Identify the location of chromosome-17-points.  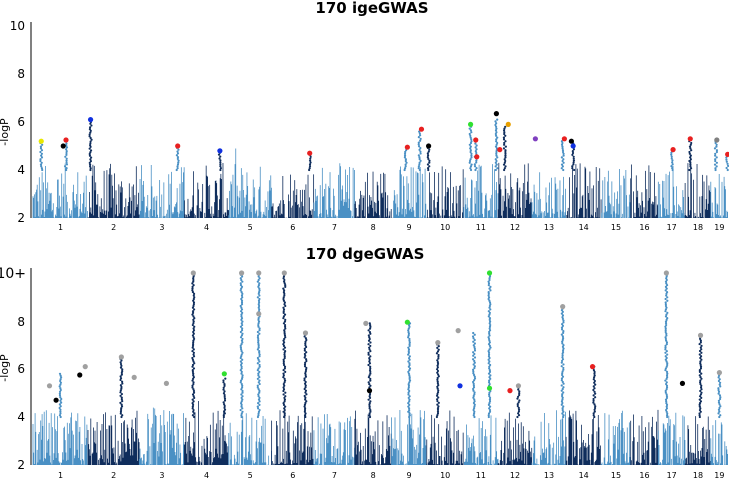
(671, 438).